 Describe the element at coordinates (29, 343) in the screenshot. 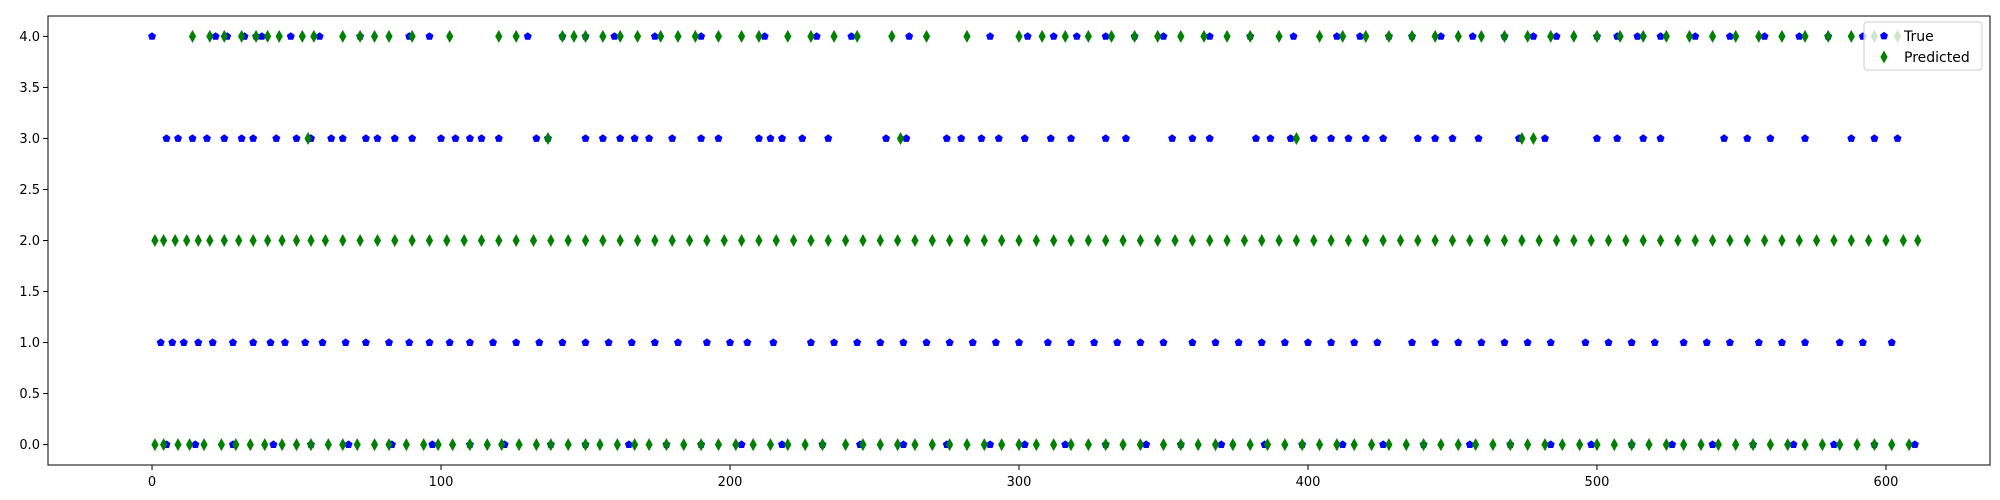

I see `y-tick-label-2: 1.0` at that location.